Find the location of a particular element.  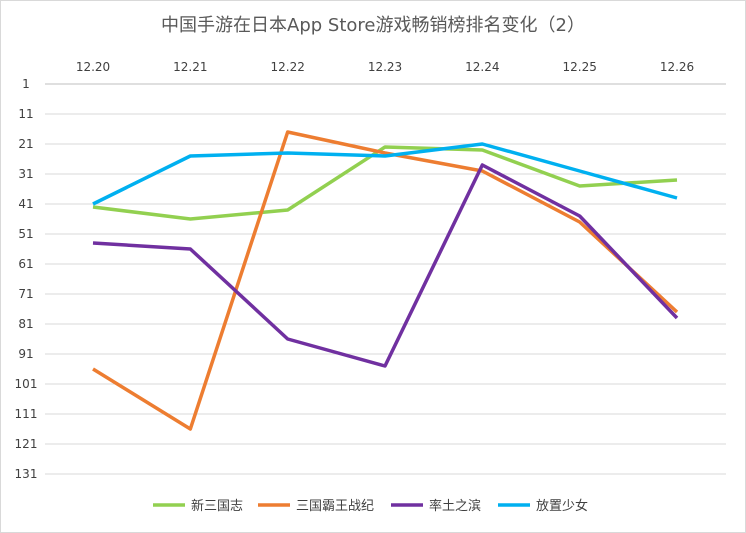

legend-label: 三国霸王战纪 is located at coordinates (335, 506).